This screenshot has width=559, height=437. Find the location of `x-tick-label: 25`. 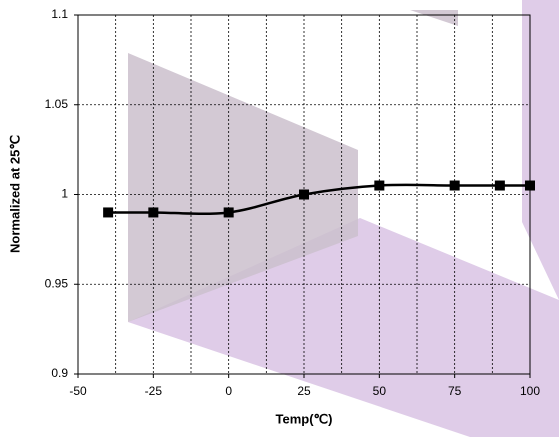

x-tick-label: 25 is located at coordinates (304, 391).